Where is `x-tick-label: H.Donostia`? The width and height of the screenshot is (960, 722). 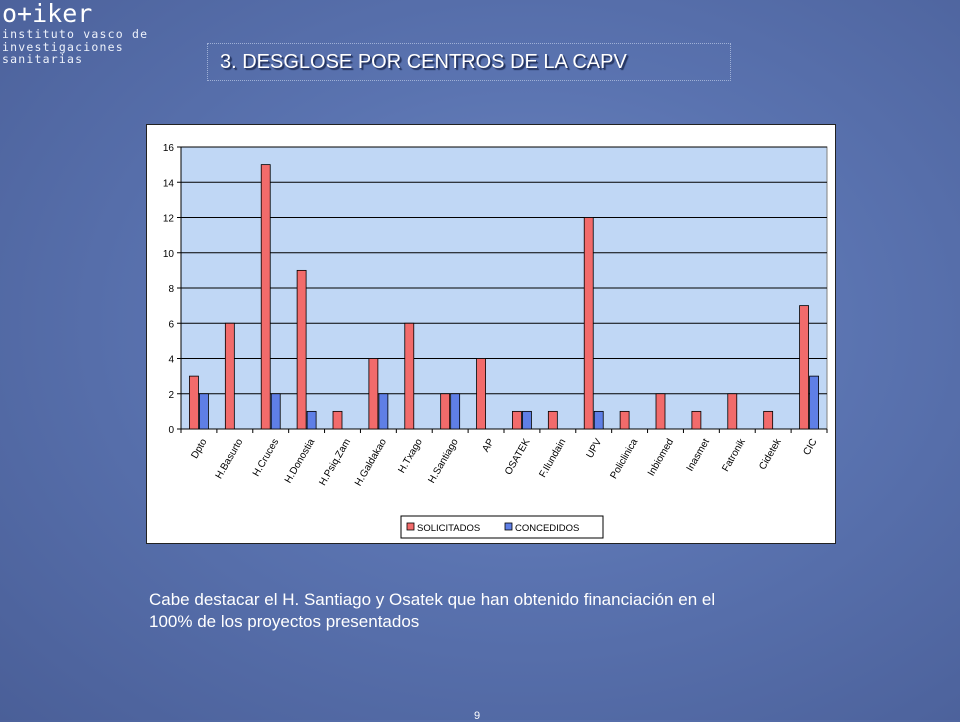 x-tick-label: H.Donostia is located at coordinates (300, 461).